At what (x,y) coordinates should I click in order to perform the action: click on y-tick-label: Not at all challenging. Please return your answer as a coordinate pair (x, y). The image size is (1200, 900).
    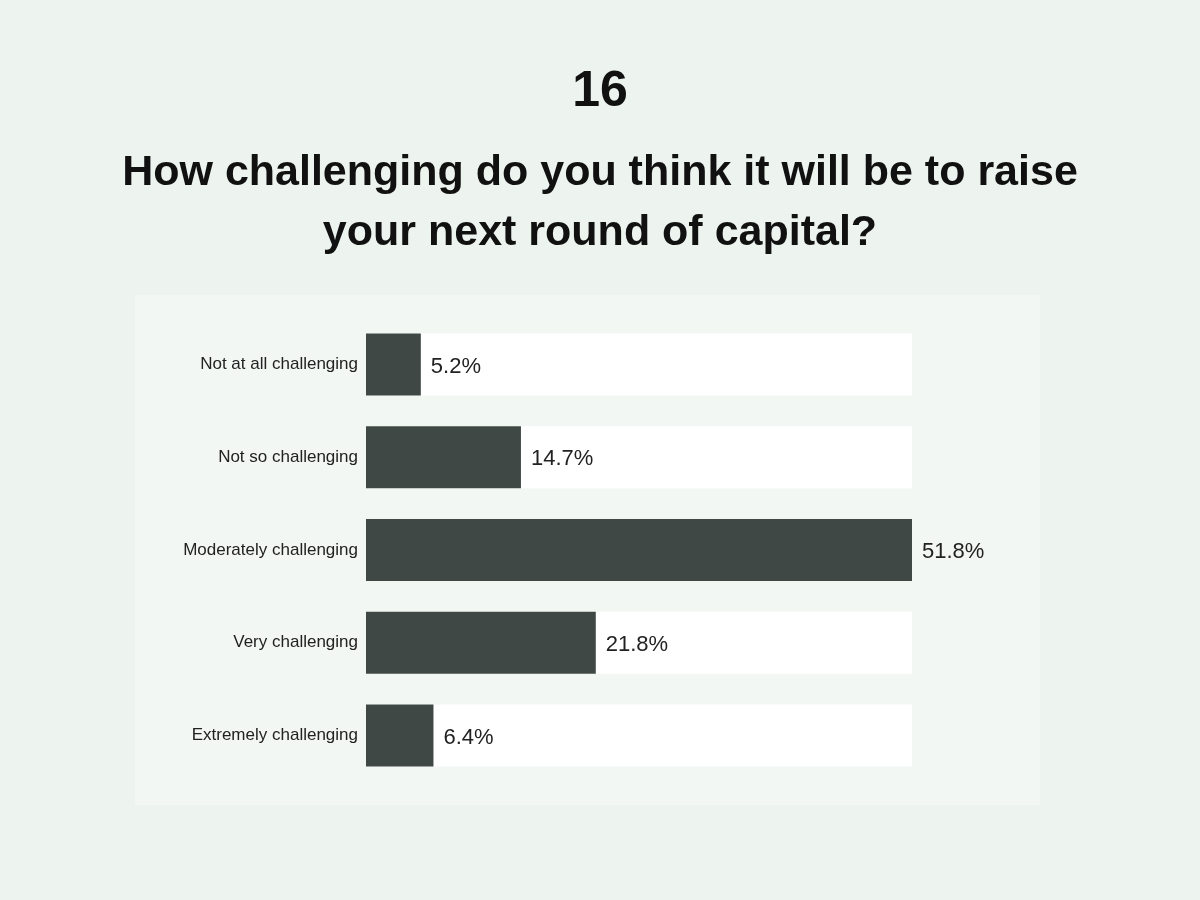
    Looking at the image, I should click on (279, 364).